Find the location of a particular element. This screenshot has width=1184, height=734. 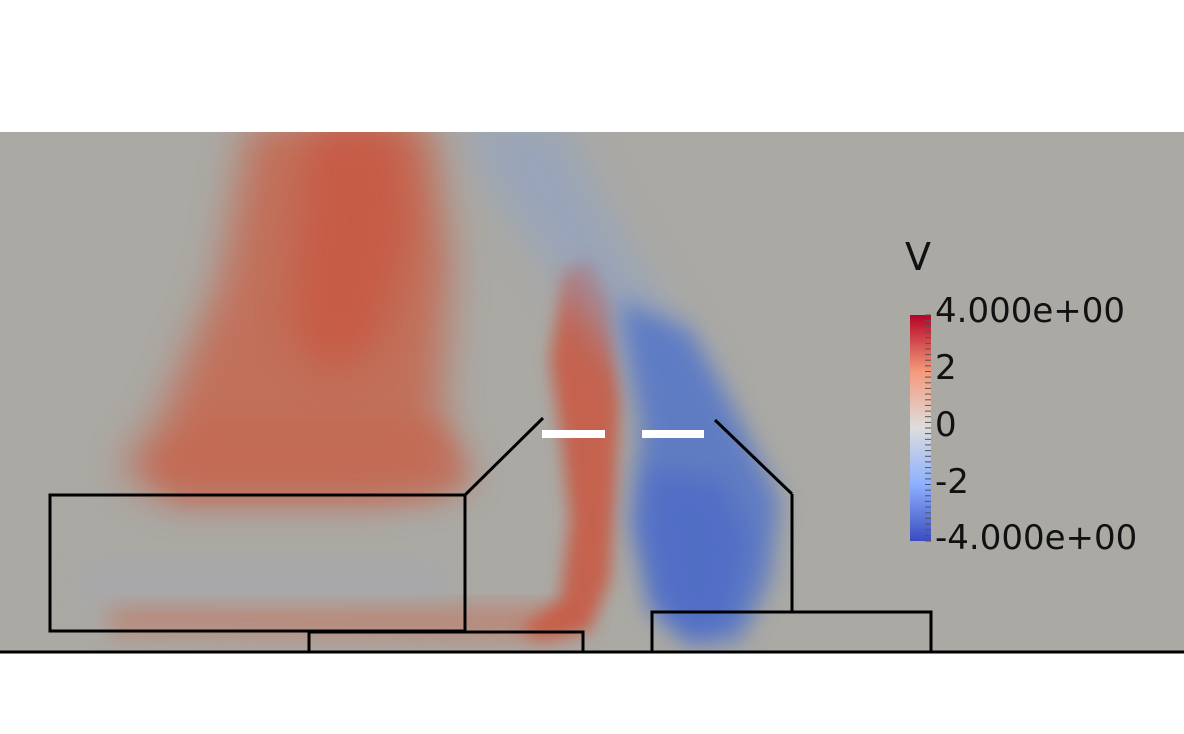

faint-inner-band is located at coordinates (265, 580).